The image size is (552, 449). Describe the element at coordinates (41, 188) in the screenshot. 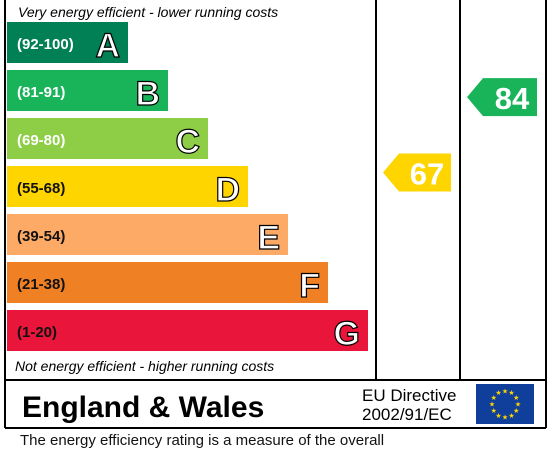

I see `band-range: (55-68)` at that location.